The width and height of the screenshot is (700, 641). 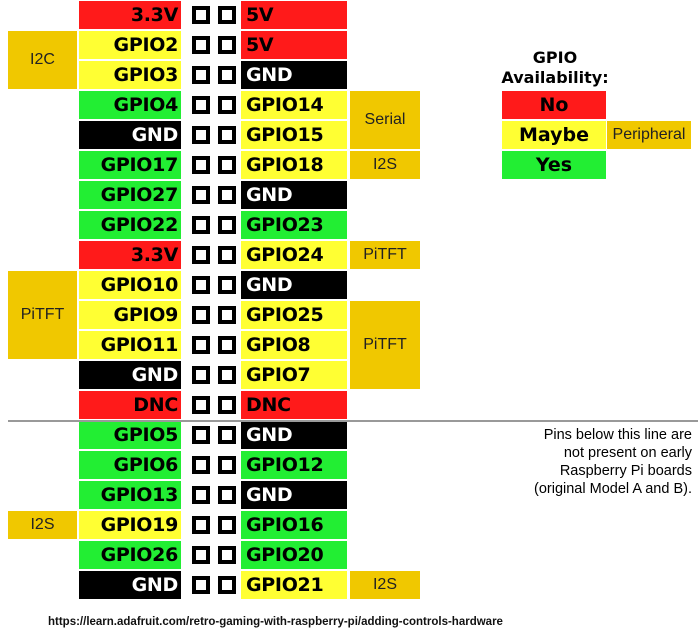 I want to click on pin-label-left: GPIO9, so click(x=130, y=315).